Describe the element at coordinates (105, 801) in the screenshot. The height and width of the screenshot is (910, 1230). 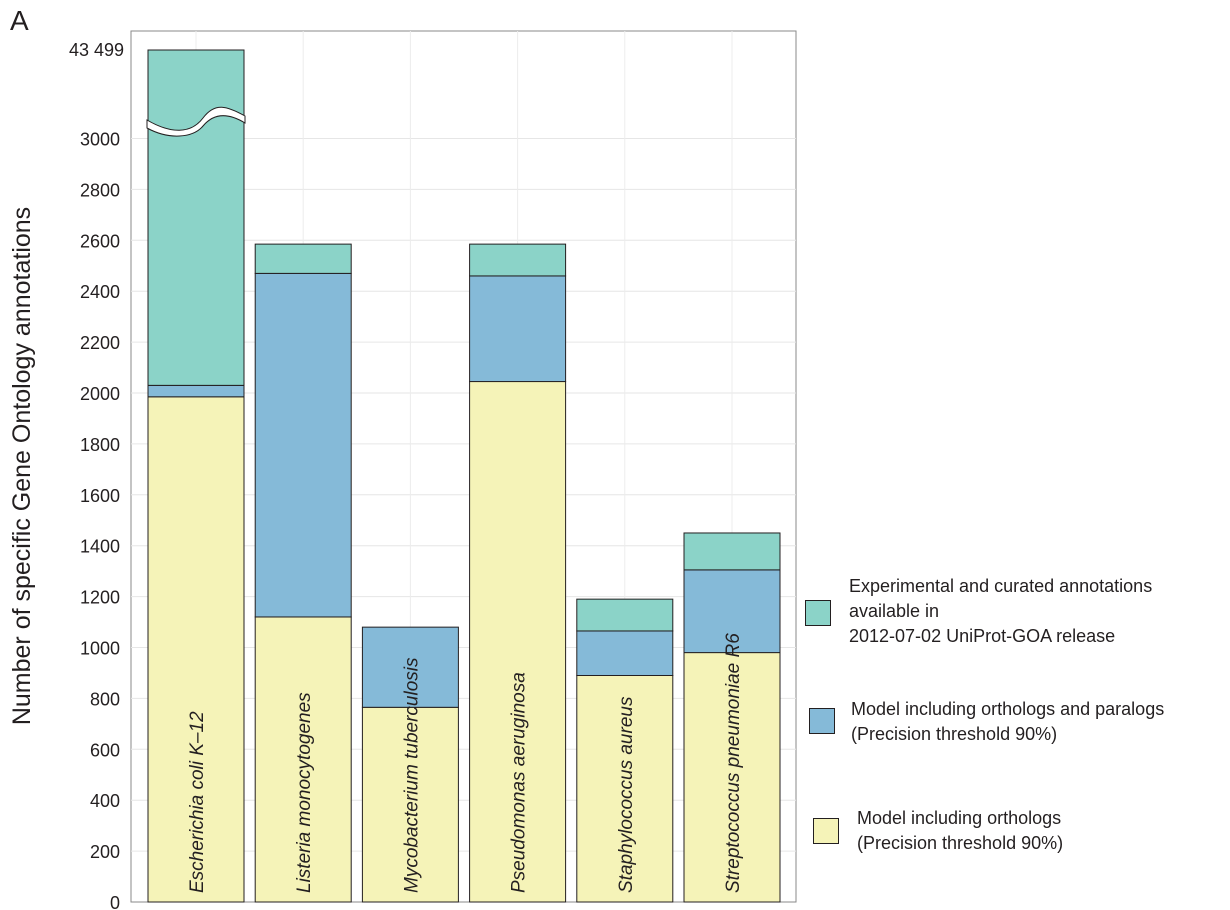
I see `y-tick-label: 400` at that location.